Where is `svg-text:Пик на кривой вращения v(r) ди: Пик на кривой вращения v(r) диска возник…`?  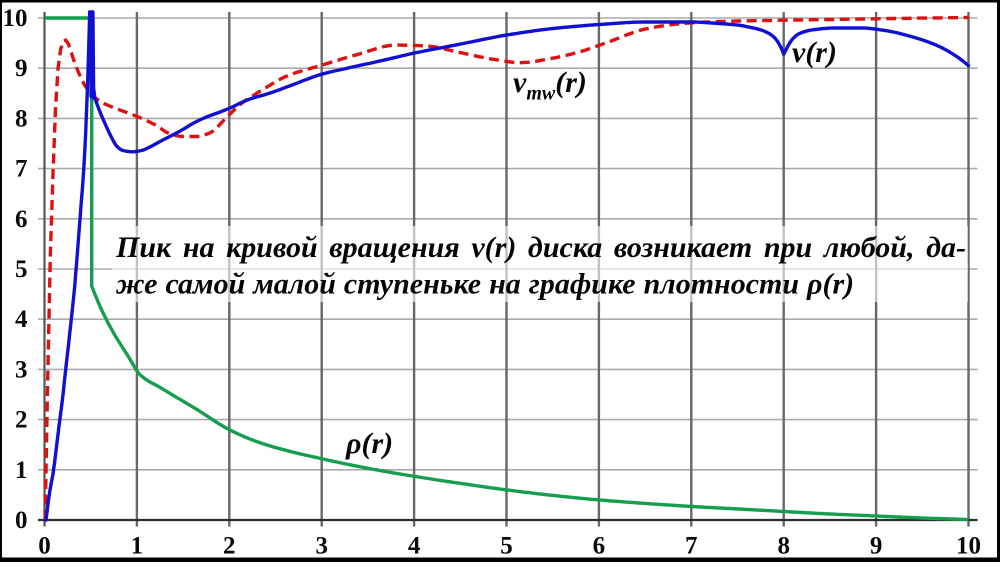
svg-text:Пик на кривой вращения v(r) ди: Пик на кривой вращения v(r) диска возник… is located at coordinates (540, 247).